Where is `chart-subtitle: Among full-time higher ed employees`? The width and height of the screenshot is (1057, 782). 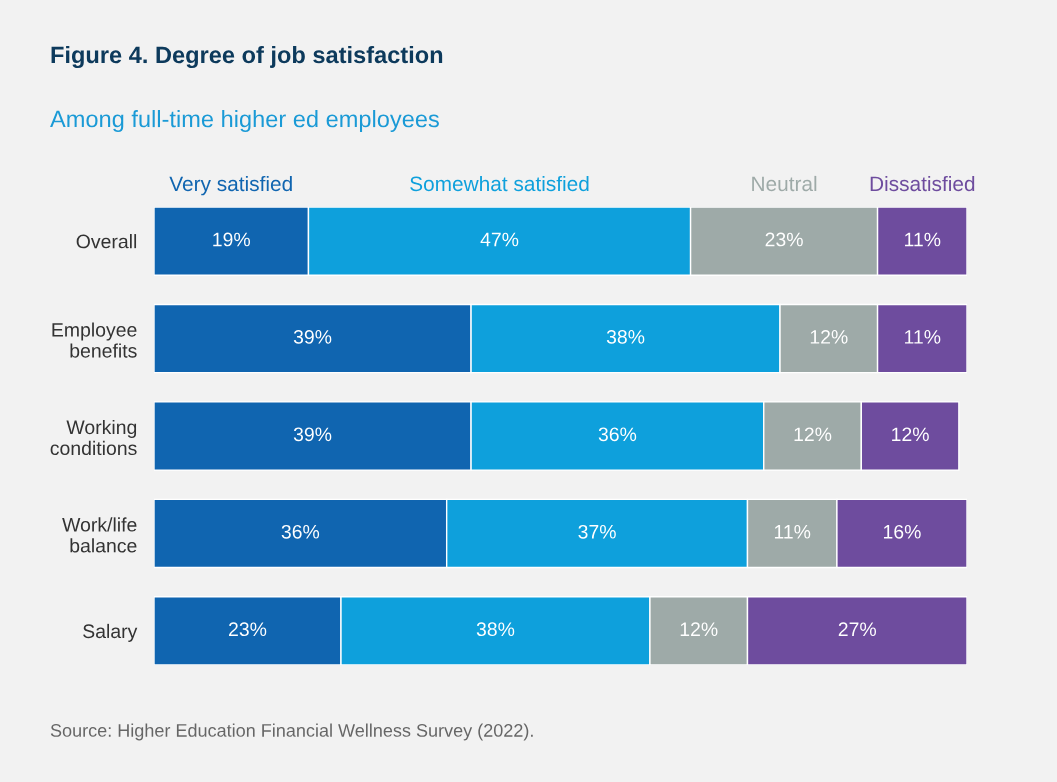 chart-subtitle: Among full-time higher ed employees is located at coordinates (244, 121).